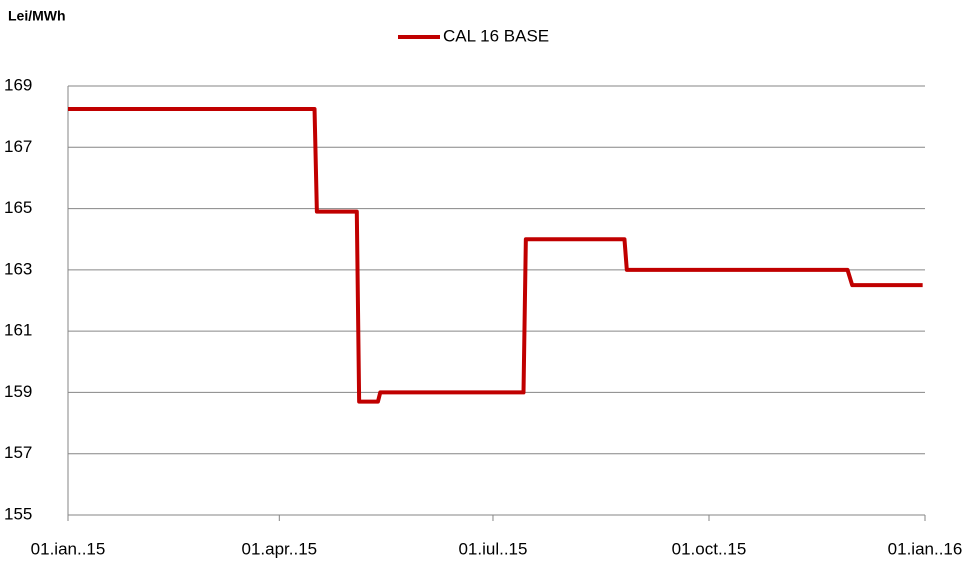 The height and width of the screenshot is (562, 980). Describe the element at coordinates (925, 548) in the screenshot. I see `x-tick-label: 01.ian..16` at that location.